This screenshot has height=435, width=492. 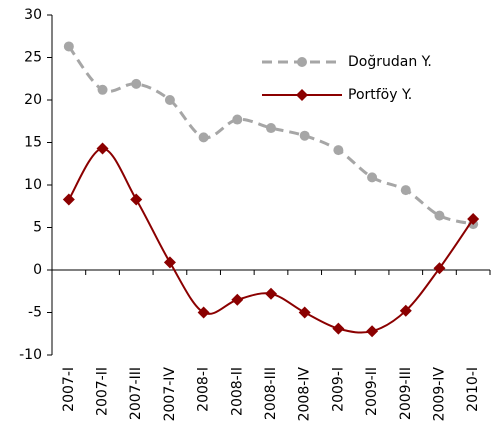 What do you see at coordinates (69, 389) in the screenshot?
I see `x-tick-label: 2007-I` at bounding box center [69, 389].